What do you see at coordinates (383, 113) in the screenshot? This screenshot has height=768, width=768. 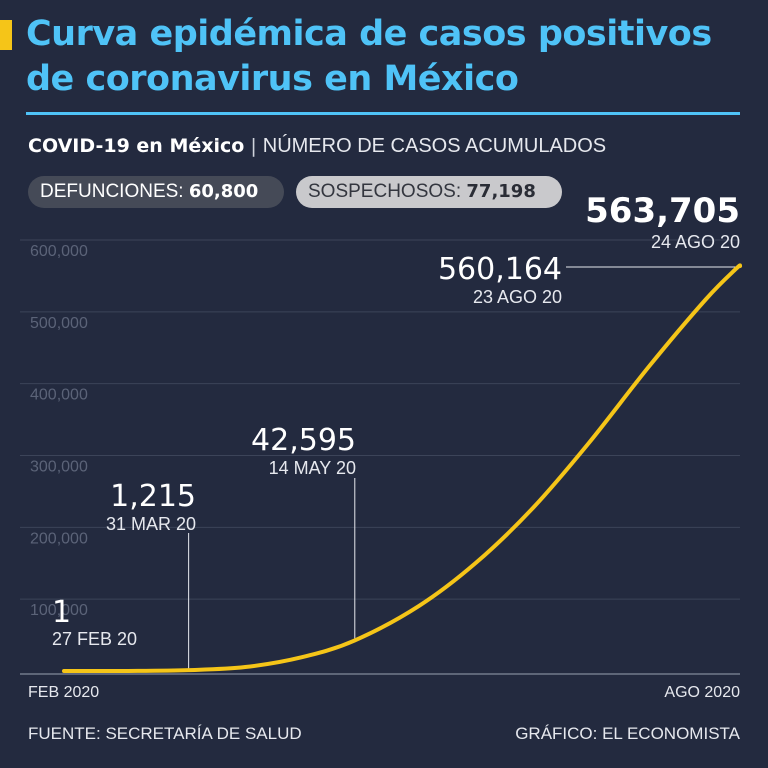 I see `title-divider` at bounding box center [383, 113].